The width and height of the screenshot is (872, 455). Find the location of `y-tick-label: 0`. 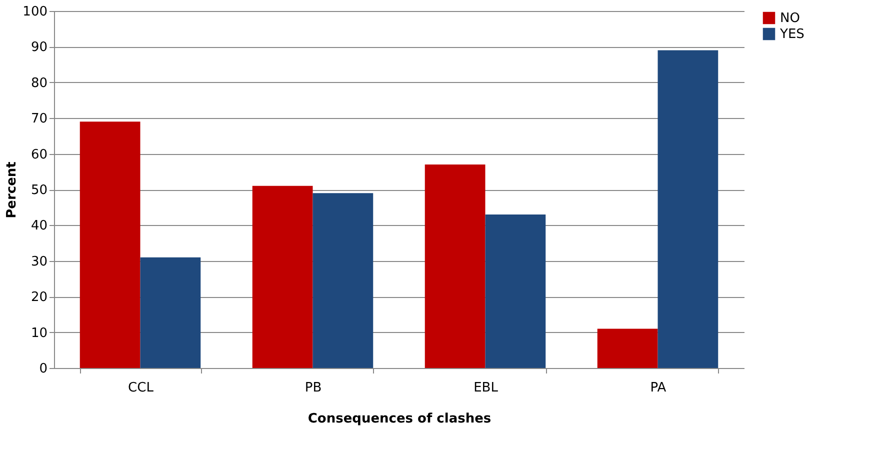

y-tick-label: 0 is located at coordinates (43, 369).